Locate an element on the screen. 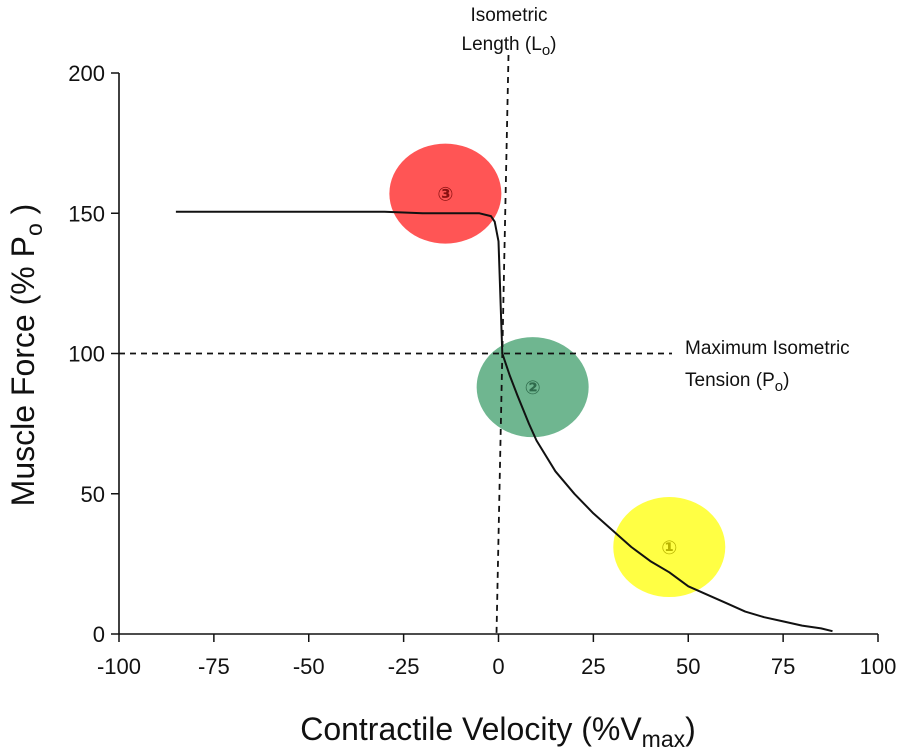 This screenshot has width=918, height=752. annotation-labels: ① ② ③ is located at coordinates (557, 372).